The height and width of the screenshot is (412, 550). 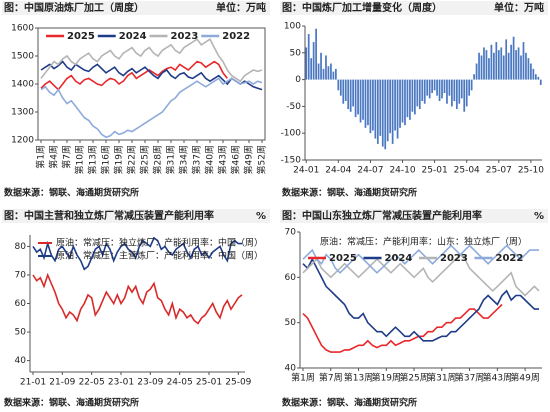 What do you see at coordinates (413, 378) in the screenshot?
I see `x-tick-label: 第25周` at bounding box center [413, 378].